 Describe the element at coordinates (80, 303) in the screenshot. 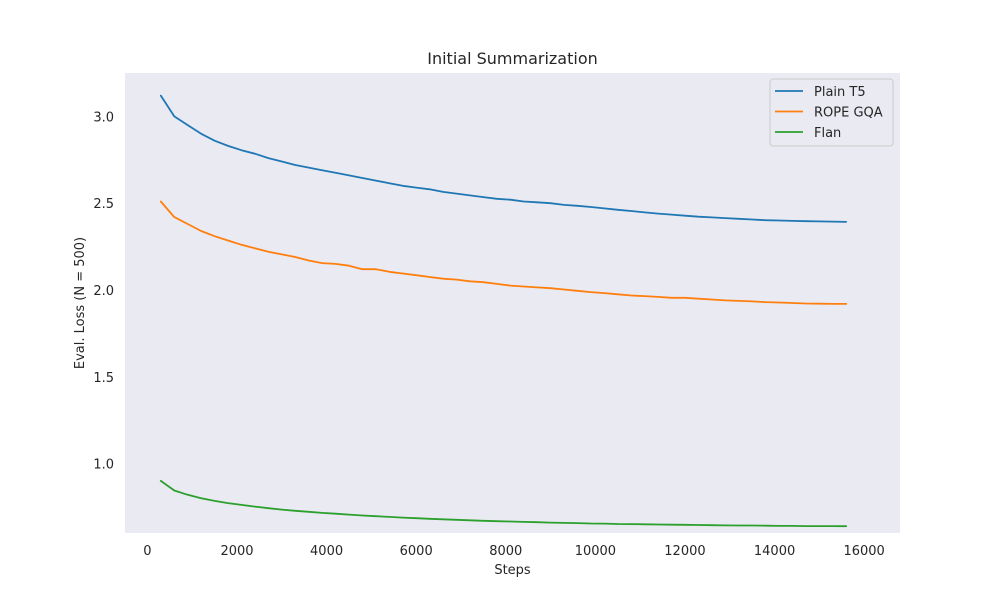

I see `y-axis-label: Eval. Loss (N = 500)` at that location.